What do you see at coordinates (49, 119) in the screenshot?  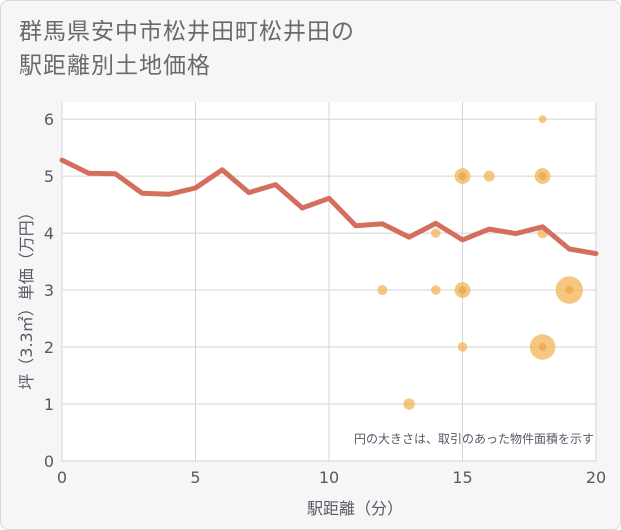 I see `y-tick-label: 6` at bounding box center [49, 119].